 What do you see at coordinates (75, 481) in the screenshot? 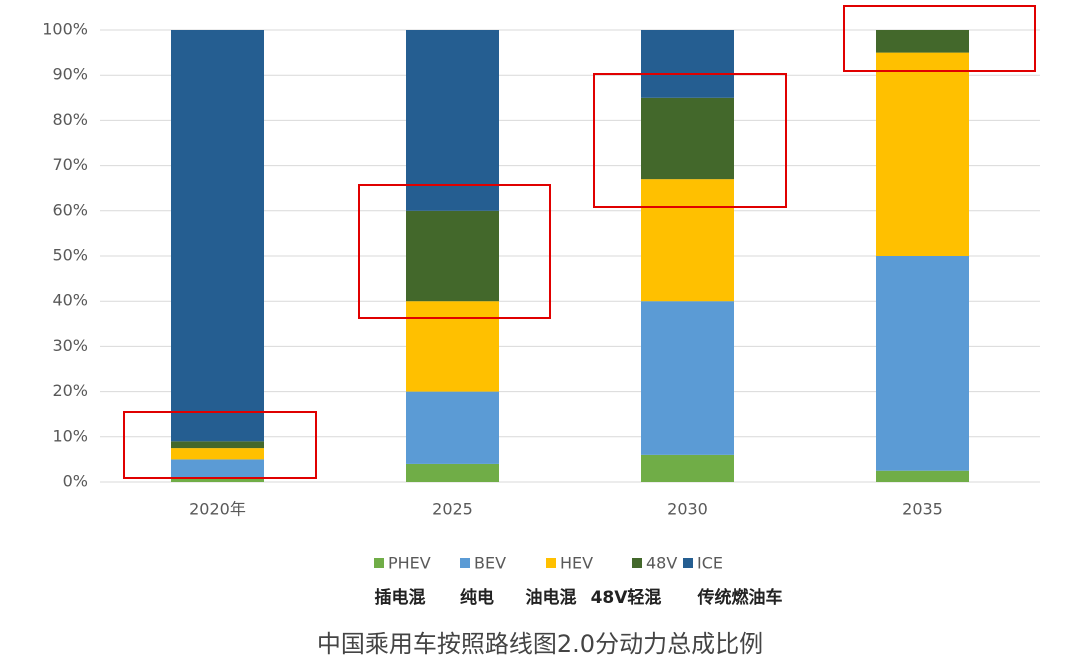
I see `y-tick-label: 0%` at bounding box center [75, 481].